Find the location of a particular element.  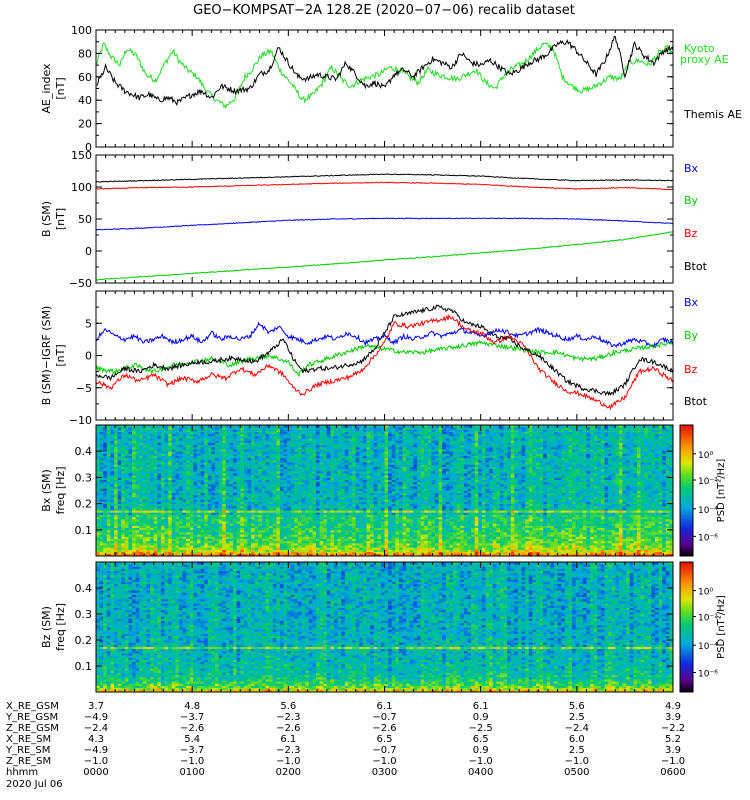

series-line-kyoto-proxy-ae is located at coordinates (384, 76).